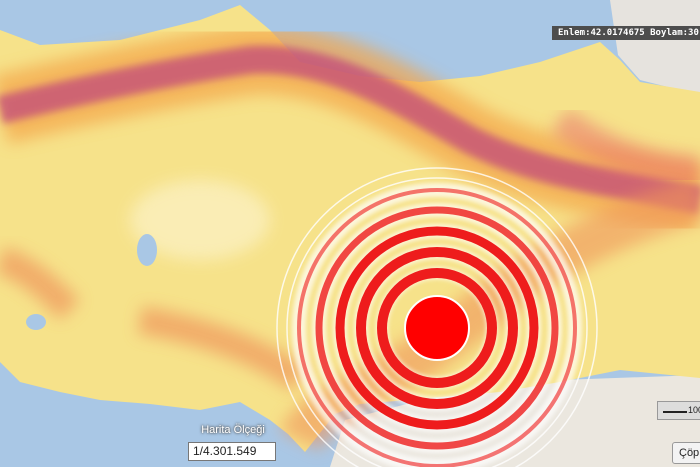  I want to click on coordinate-display: Enlem:42.0174675 Boylam:30.7, so click(626, 33).